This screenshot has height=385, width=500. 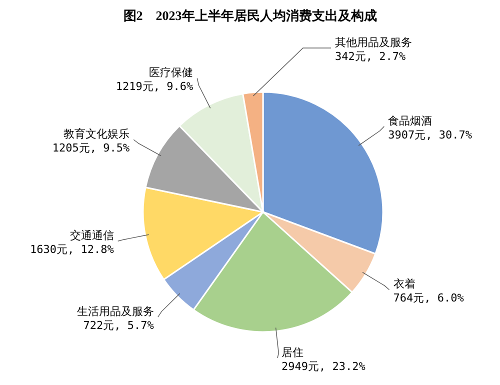 I want to click on data-label: 342元, 2.7%, so click(x=370, y=56).